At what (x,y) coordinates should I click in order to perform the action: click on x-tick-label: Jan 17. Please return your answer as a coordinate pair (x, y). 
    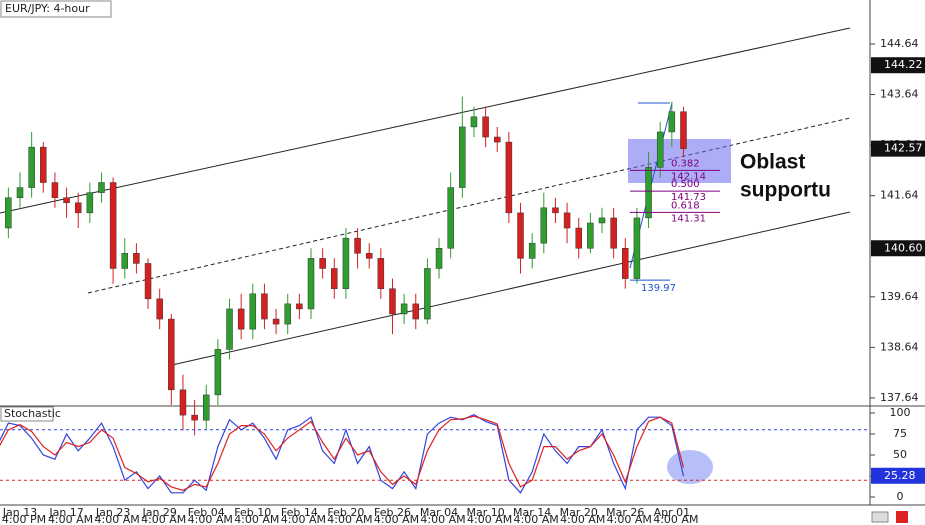
    Looking at the image, I should click on (65, 512).